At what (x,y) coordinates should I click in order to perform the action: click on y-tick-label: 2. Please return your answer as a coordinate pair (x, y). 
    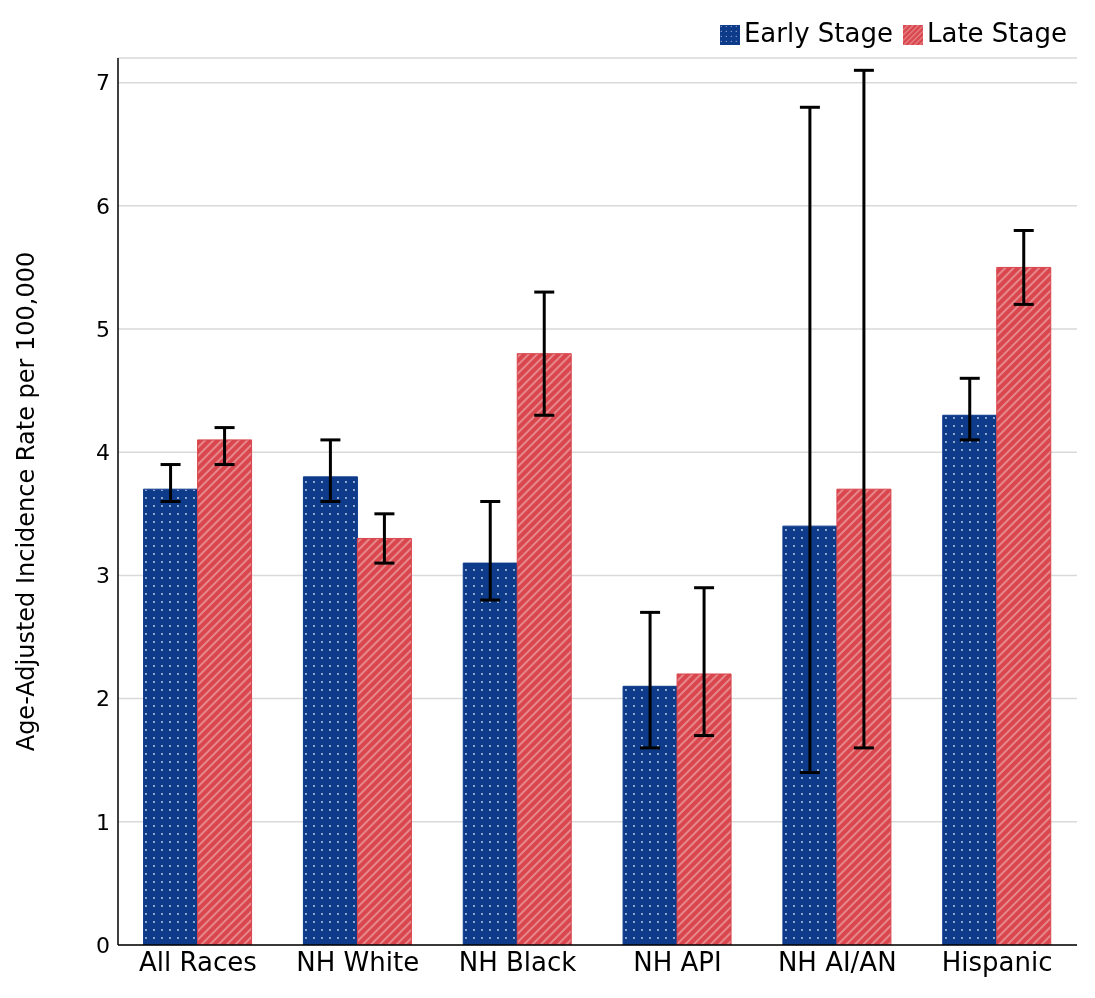
    Looking at the image, I should click on (103, 699).